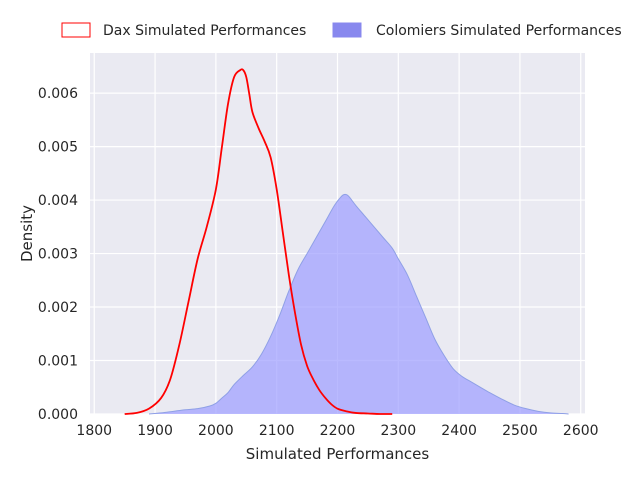 This screenshot has height=480, width=640. What do you see at coordinates (347, 30) in the screenshot?
I see `legend-swatch-colomiers` at bounding box center [347, 30].